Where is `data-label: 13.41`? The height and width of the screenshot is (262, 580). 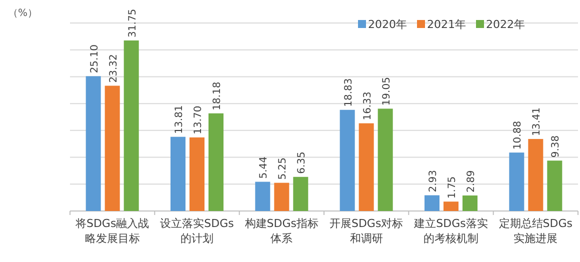
data-label: 13.41 is located at coordinates (537, 121).